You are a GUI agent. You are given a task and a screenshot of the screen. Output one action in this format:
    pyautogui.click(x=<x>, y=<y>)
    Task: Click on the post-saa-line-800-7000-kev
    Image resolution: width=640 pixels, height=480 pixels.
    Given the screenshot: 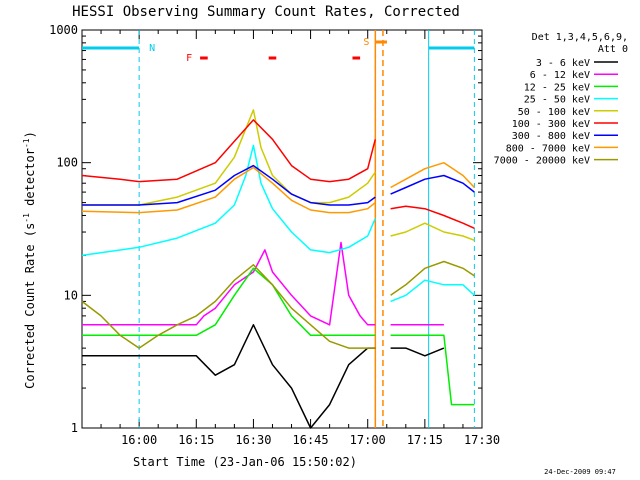 What is the action you would take?
    pyautogui.click(x=432, y=175)
    